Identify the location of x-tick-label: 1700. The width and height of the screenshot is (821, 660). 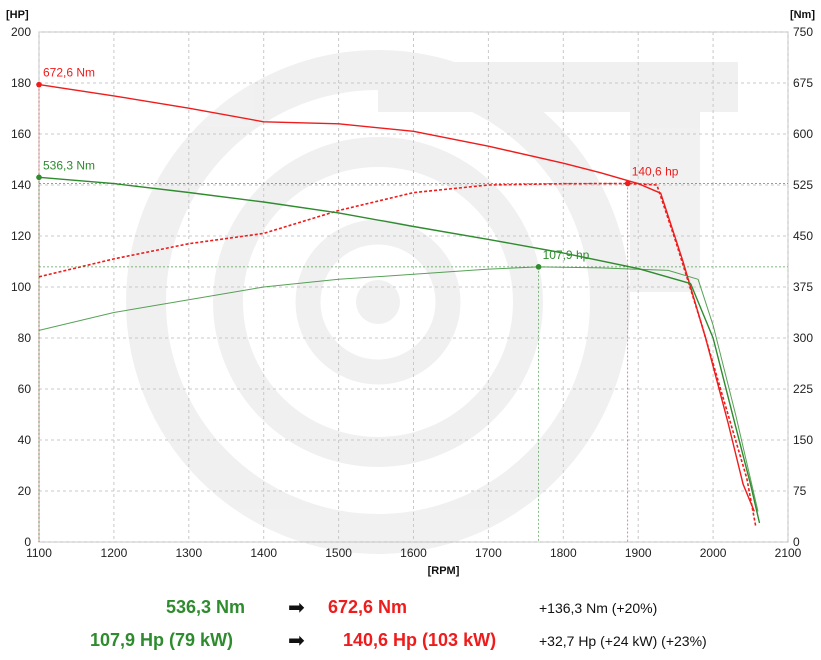
(488, 553).